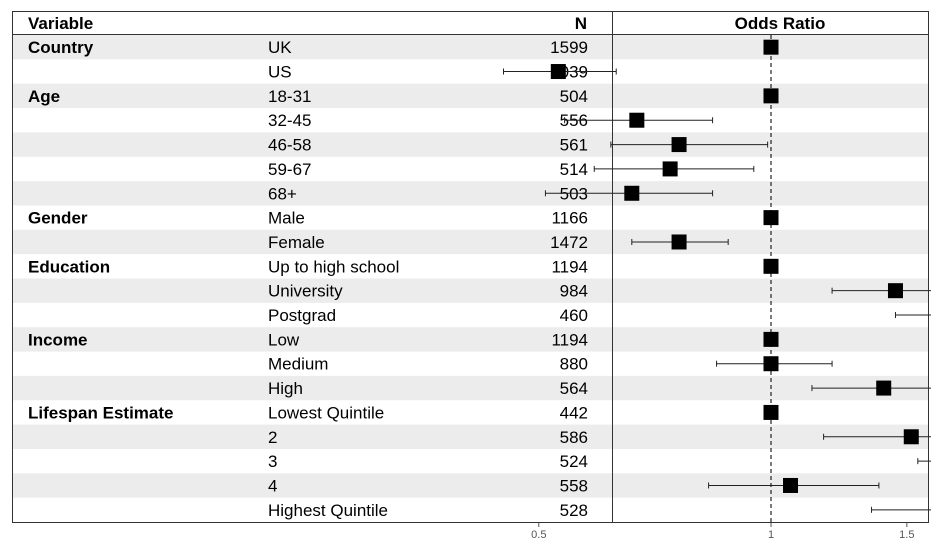 This screenshot has width=931, height=541. Describe the element at coordinates (280, 47) in the screenshot. I see `level-label: UK` at that location.